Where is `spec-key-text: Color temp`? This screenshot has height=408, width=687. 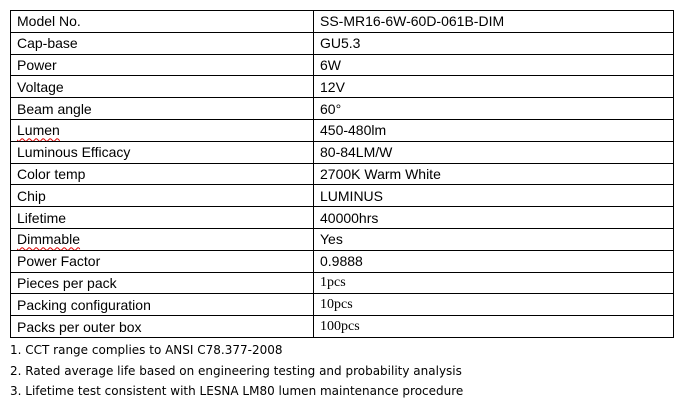 spec-key-text: Color temp is located at coordinates (51, 173).